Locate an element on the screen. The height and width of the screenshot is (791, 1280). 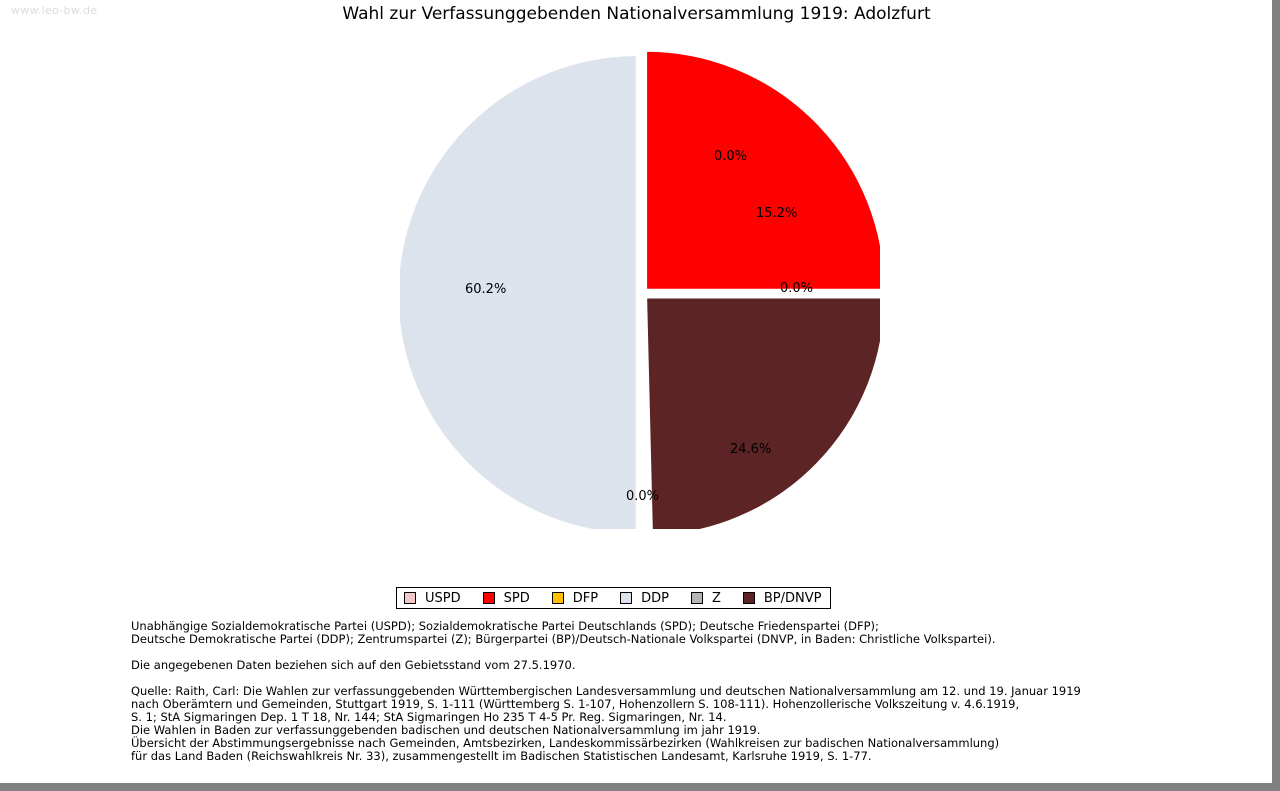
legend-item-uspd: USPD is located at coordinates (432, 598).